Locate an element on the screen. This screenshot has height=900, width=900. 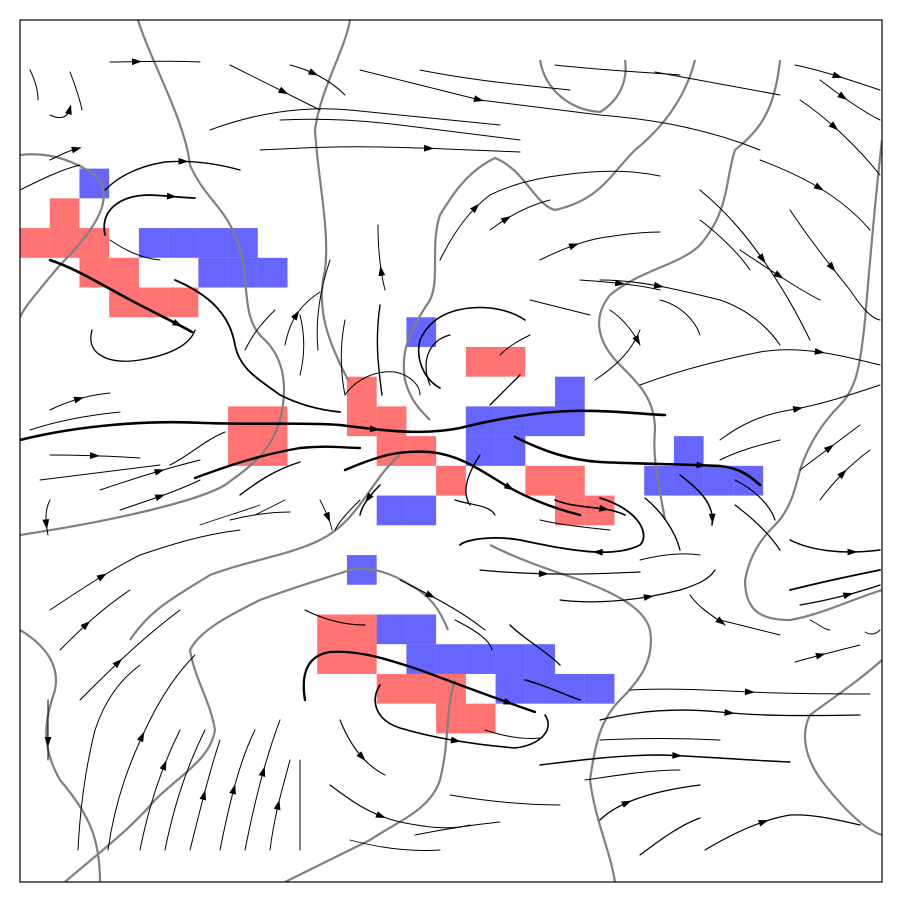
contour-line is located at coordinates (62, 236).